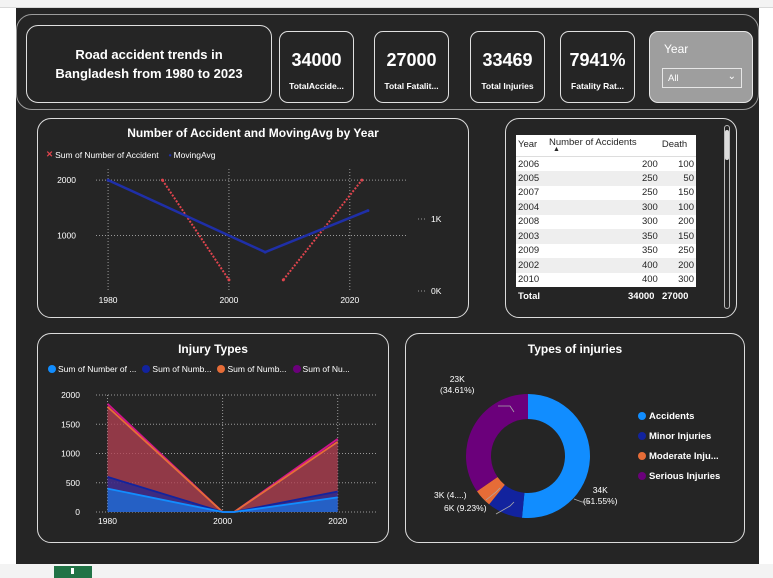 Image resolution: width=773 pixels, height=578 pixels. I want to click on column-header-year: Year, so click(531, 146).